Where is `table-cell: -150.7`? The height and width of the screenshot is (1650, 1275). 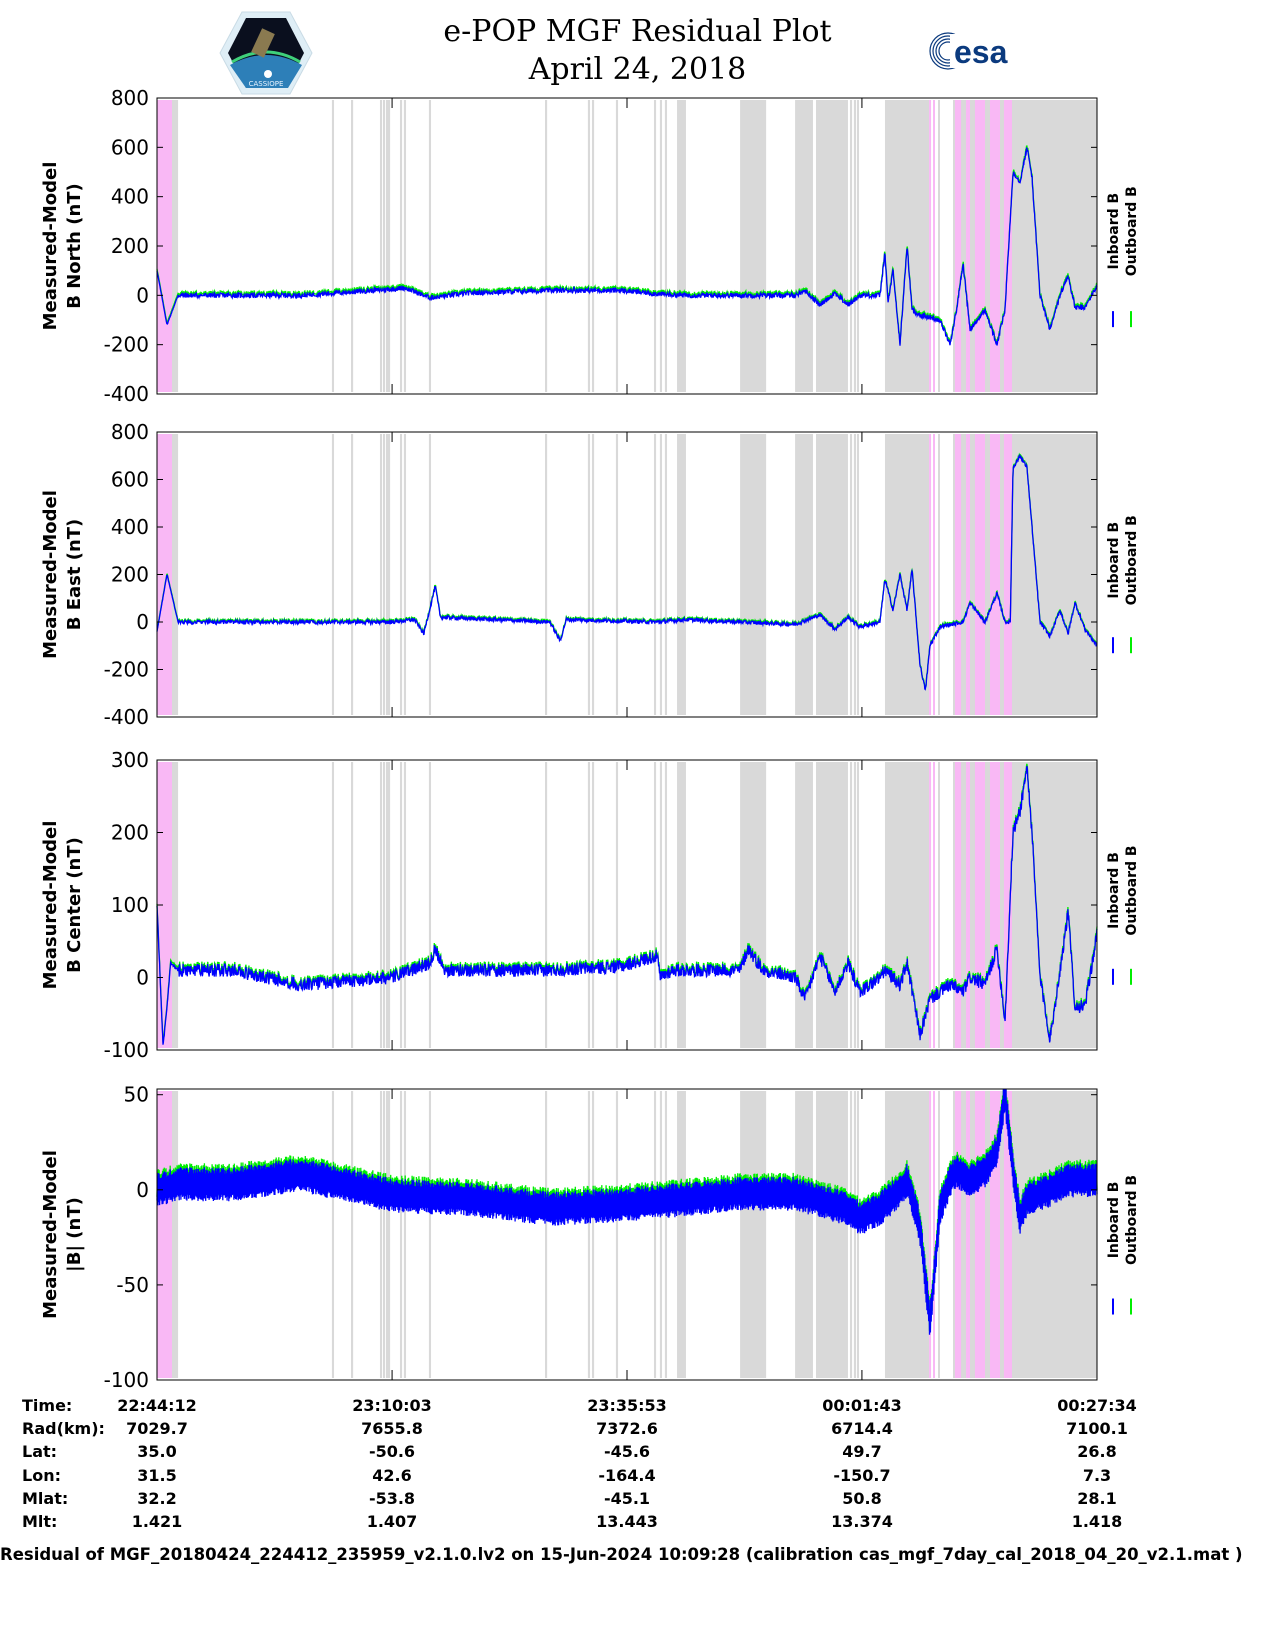
table-cell: -150.7 is located at coordinates (862, 1475).